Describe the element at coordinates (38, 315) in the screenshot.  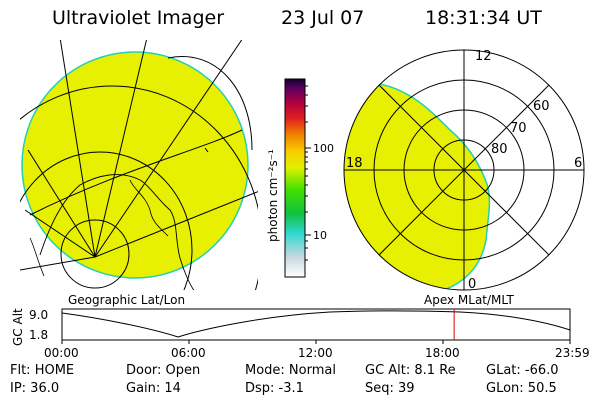
I see `y-tick-label-9: 9.0` at that location.